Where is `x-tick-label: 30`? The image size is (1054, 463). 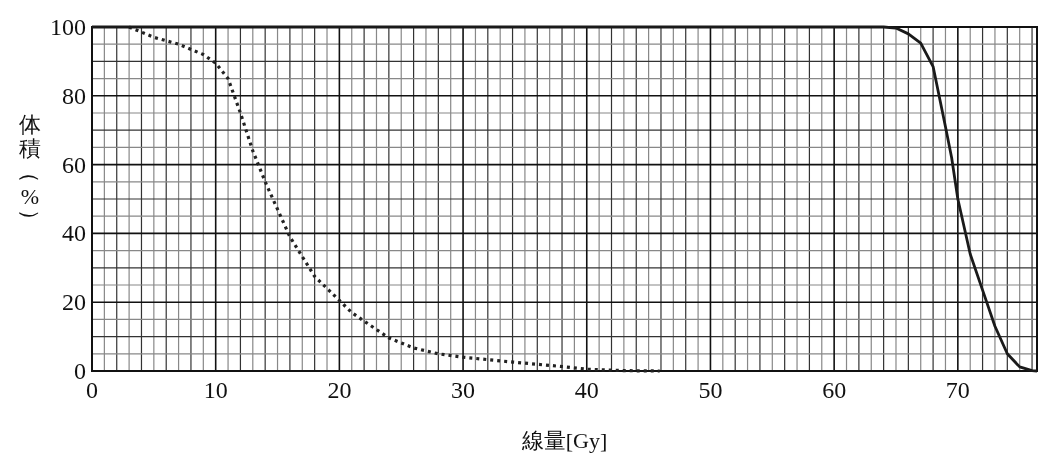
x-tick-label: 30 is located at coordinates (463, 390).